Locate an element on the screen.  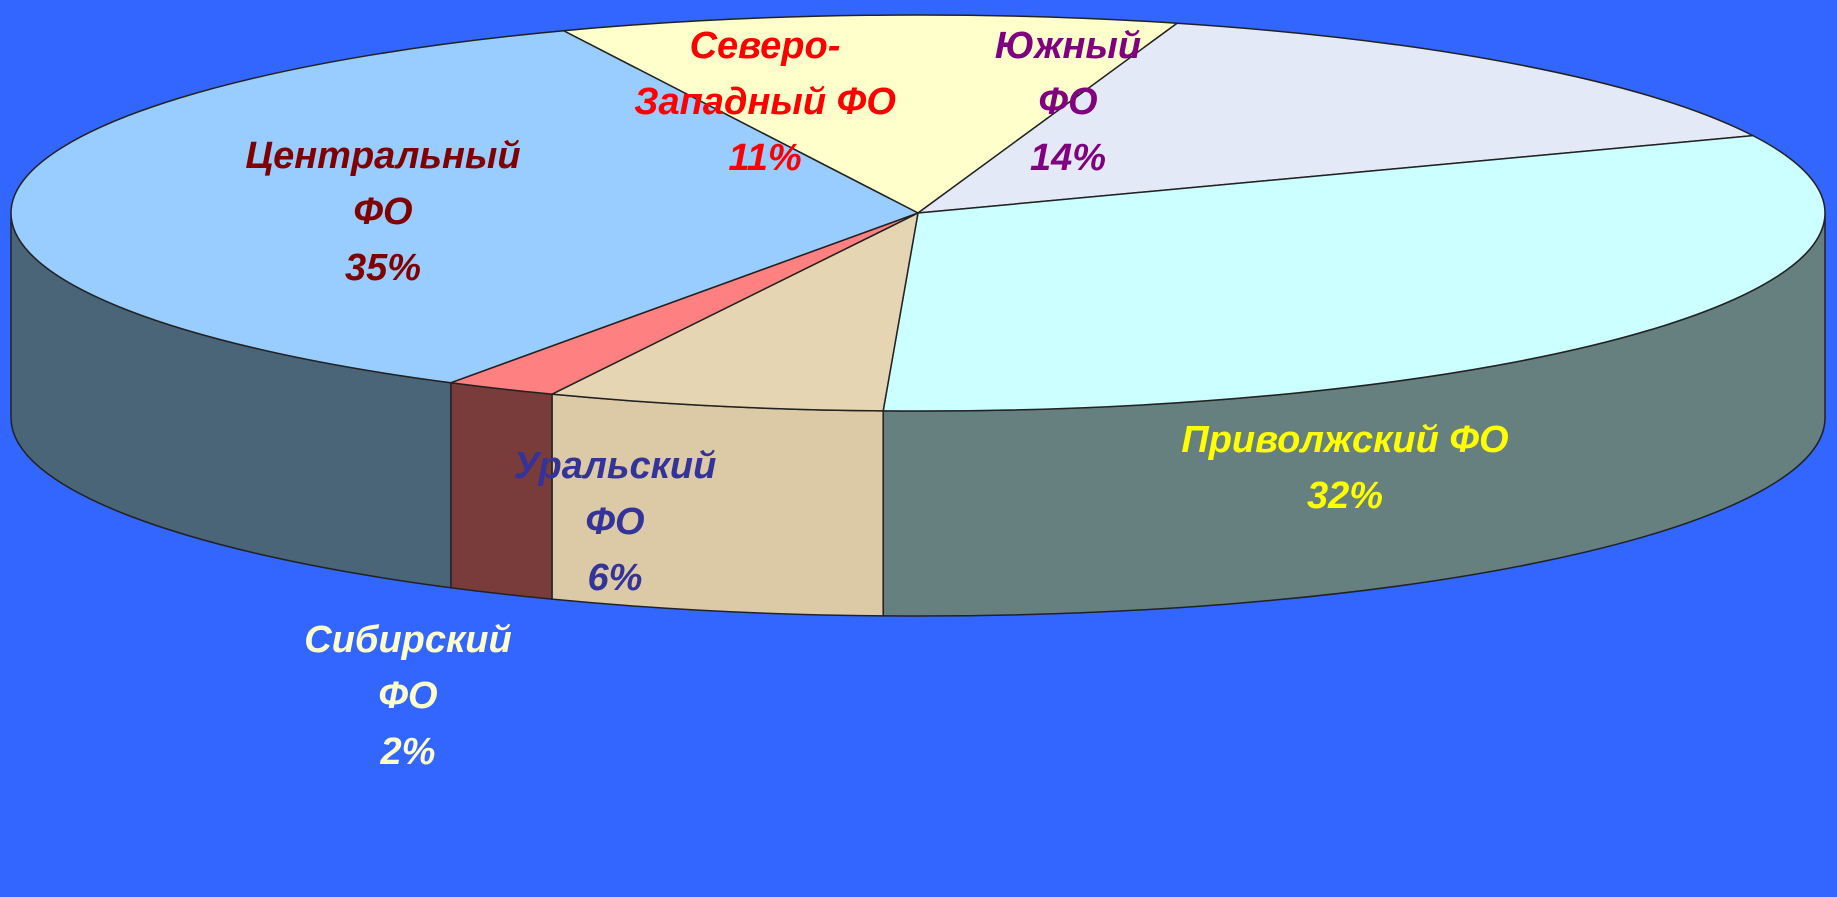
slice-label: Уральский ФО 6% is located at coordinates (615, 522).